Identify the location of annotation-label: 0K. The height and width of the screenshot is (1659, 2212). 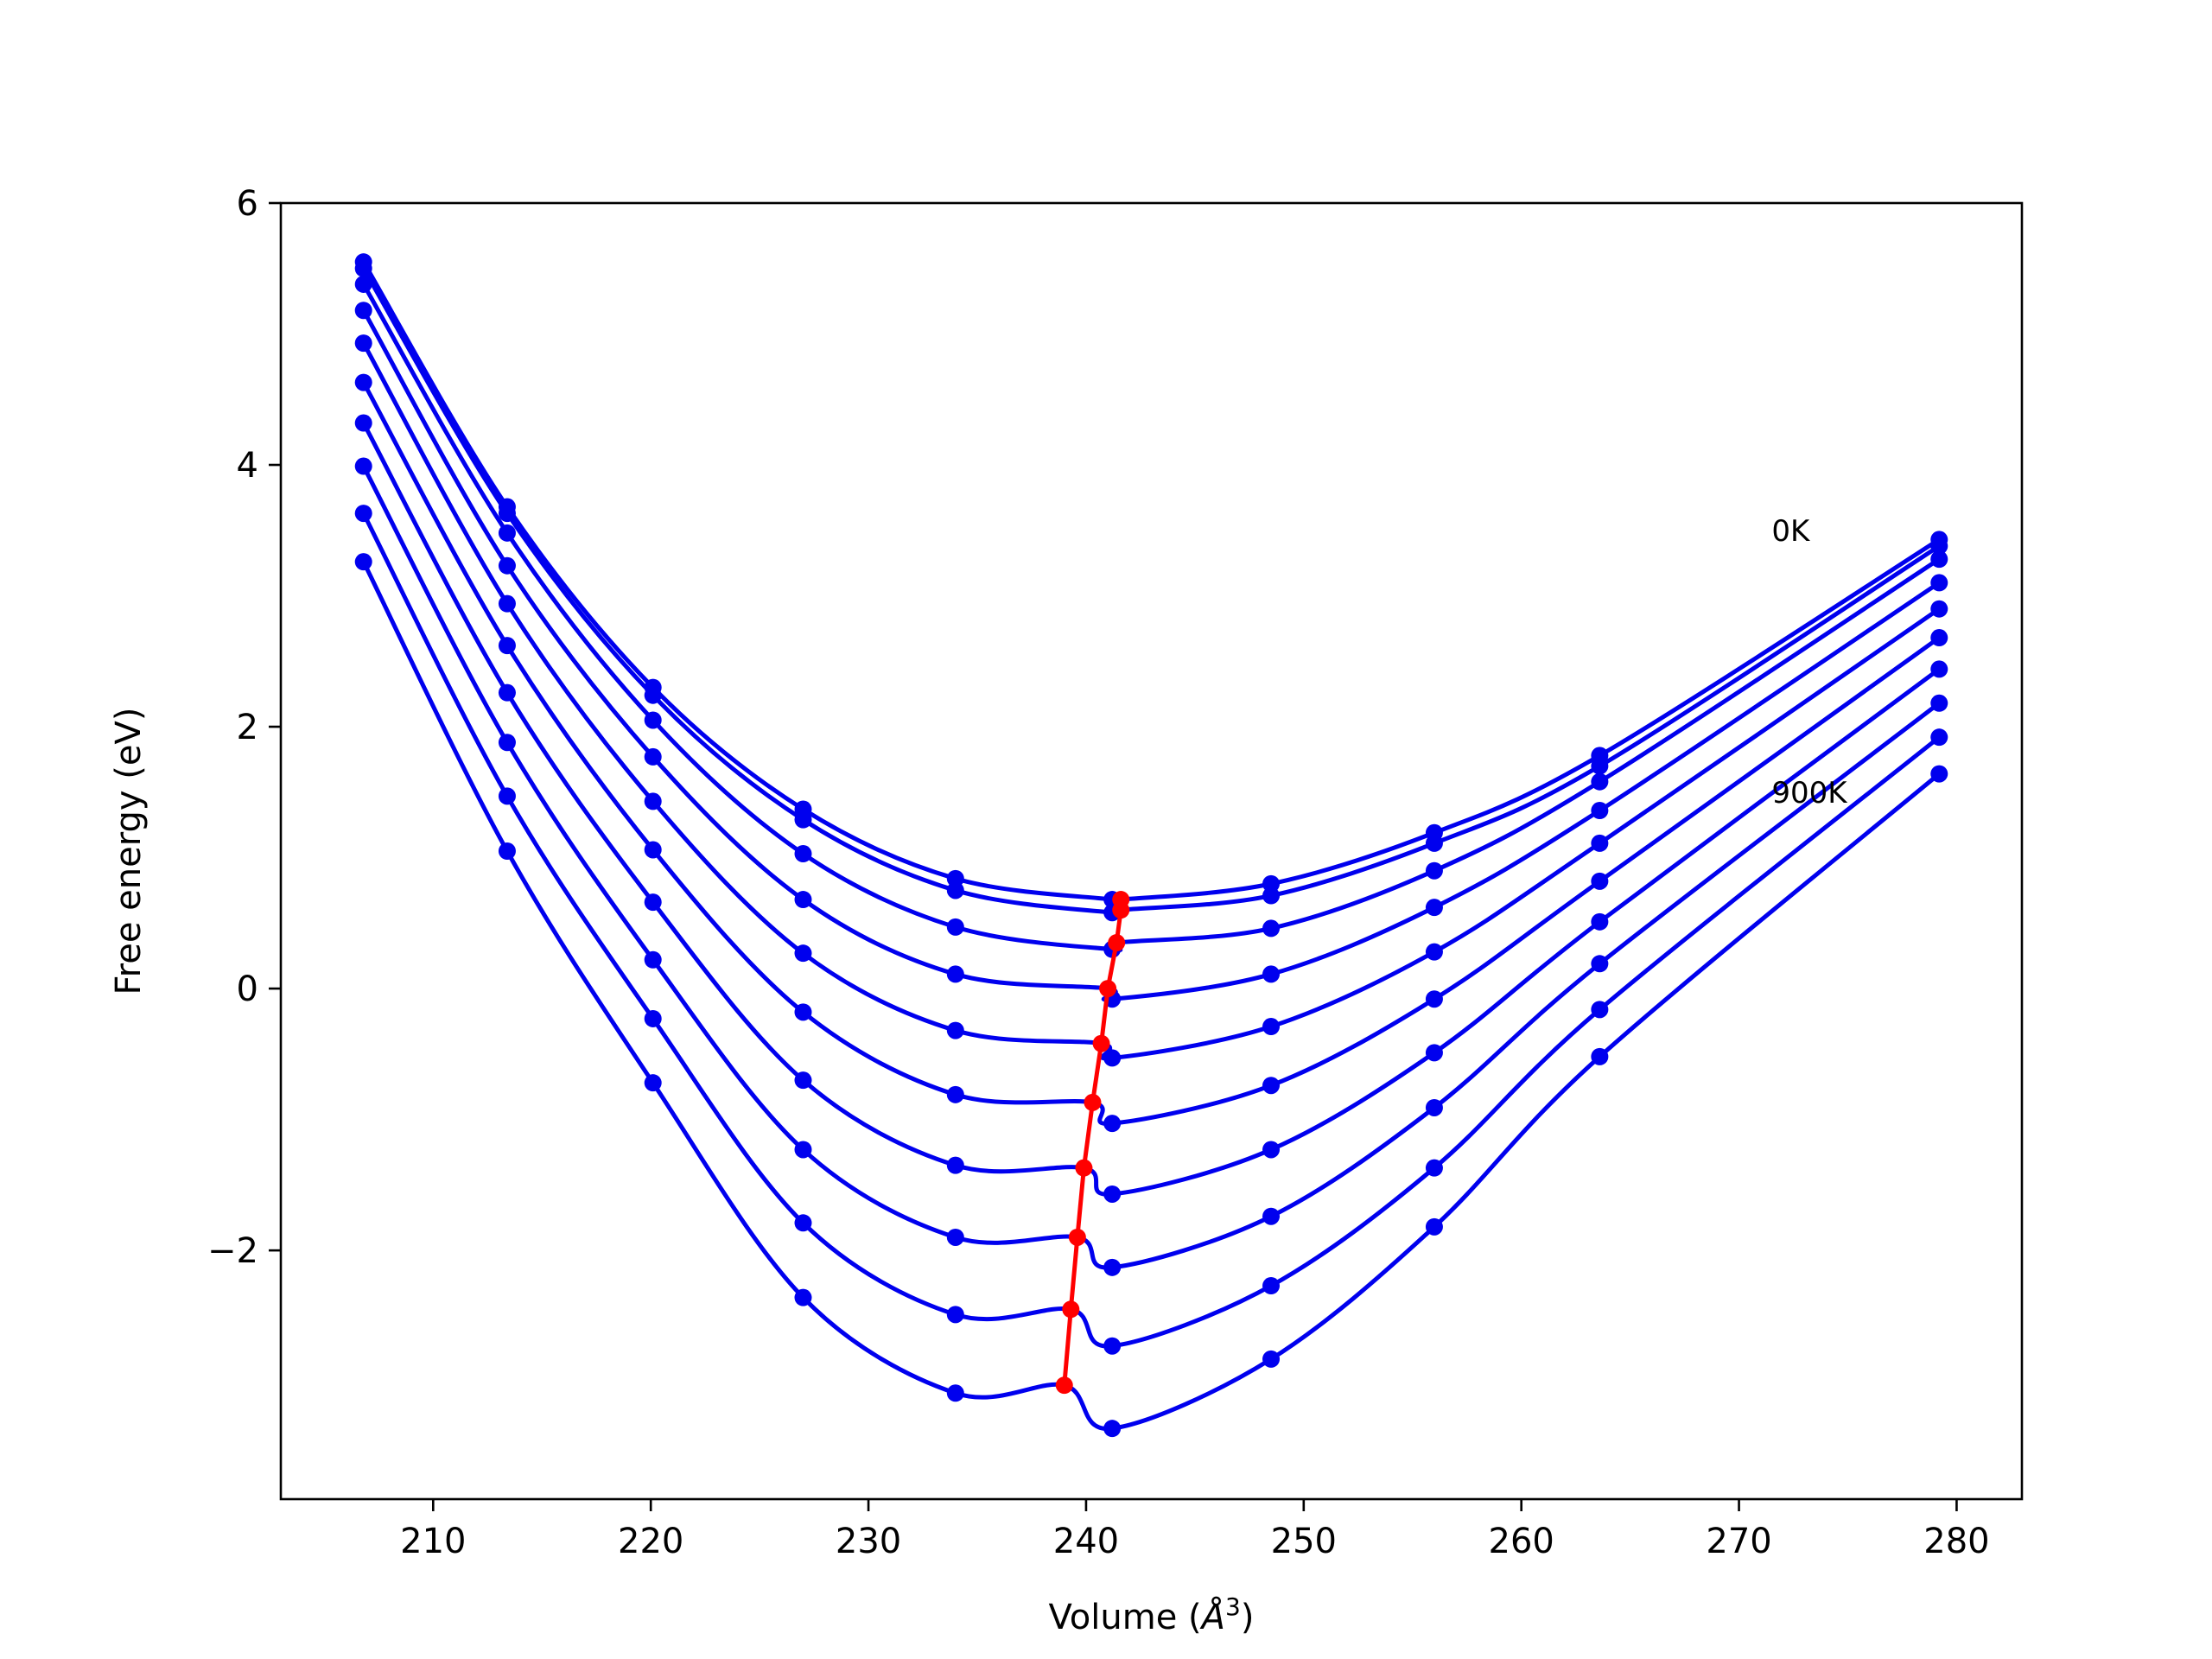
(1791, 531).